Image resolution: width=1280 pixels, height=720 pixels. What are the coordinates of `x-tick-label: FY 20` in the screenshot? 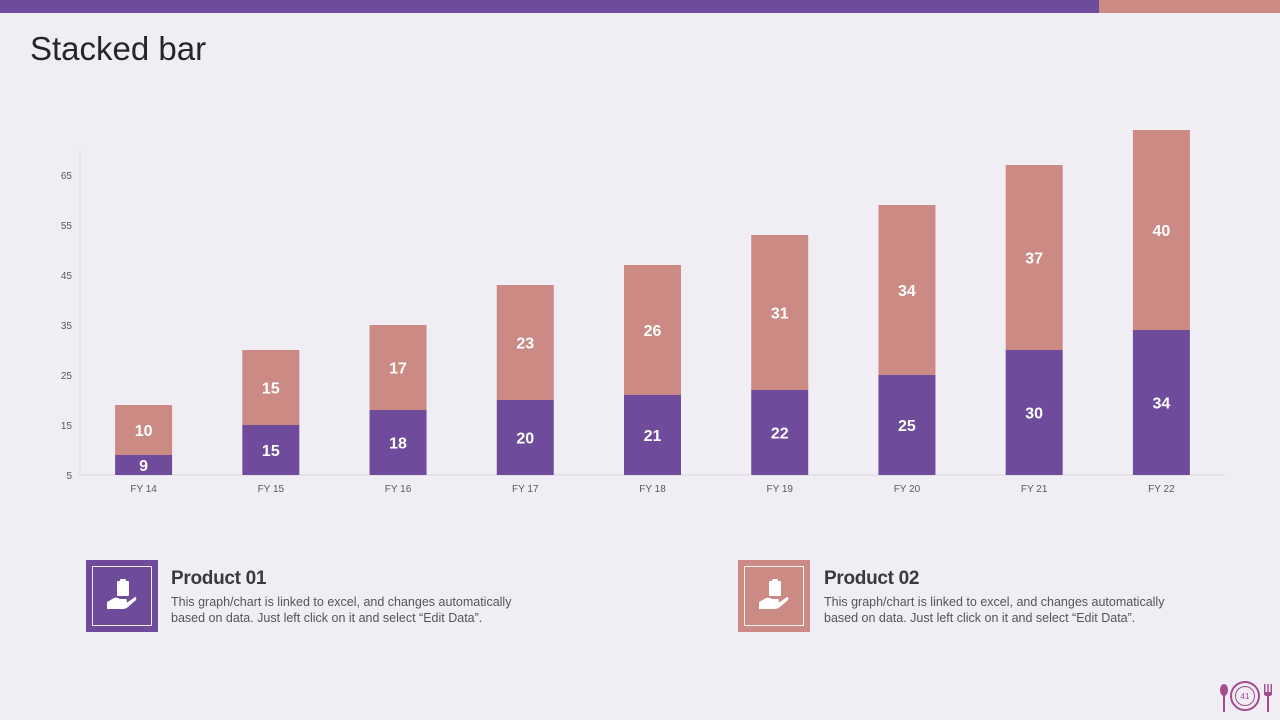 It's located at (907, 489).